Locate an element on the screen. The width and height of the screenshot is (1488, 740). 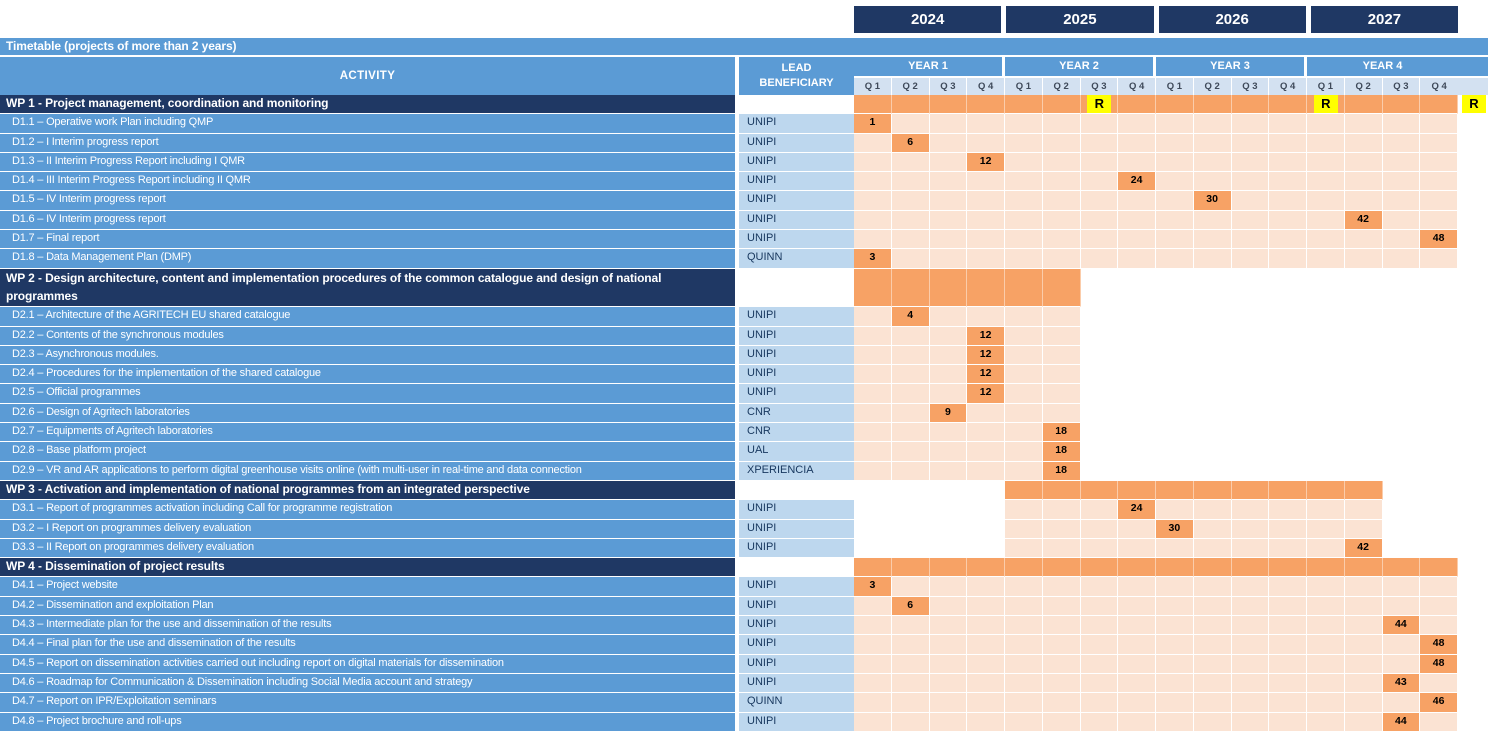
quarter-label: Q 4 is located at coordinates (1439, 86).